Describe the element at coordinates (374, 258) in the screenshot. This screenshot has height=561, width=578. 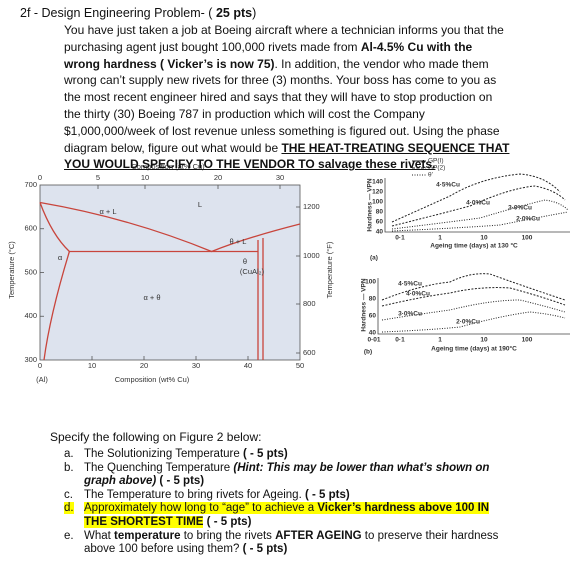
I see `figure-label: (a)` at that location.